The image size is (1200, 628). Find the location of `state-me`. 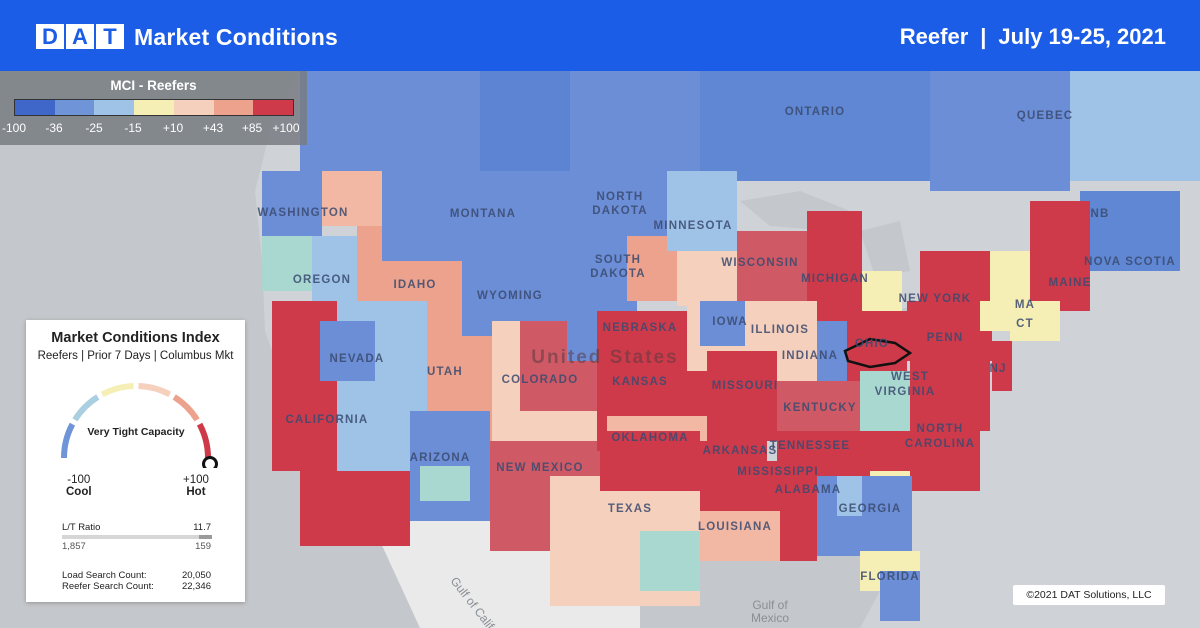

state-me is located at coordinates (1060, 256).